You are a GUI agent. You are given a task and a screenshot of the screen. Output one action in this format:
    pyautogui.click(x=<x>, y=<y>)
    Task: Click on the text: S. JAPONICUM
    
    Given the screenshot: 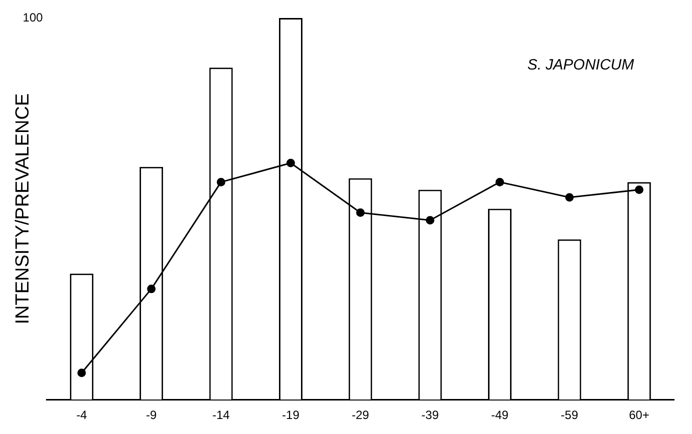 What is the action you would take?
    pyautogui.click(x=580, y=65)
    